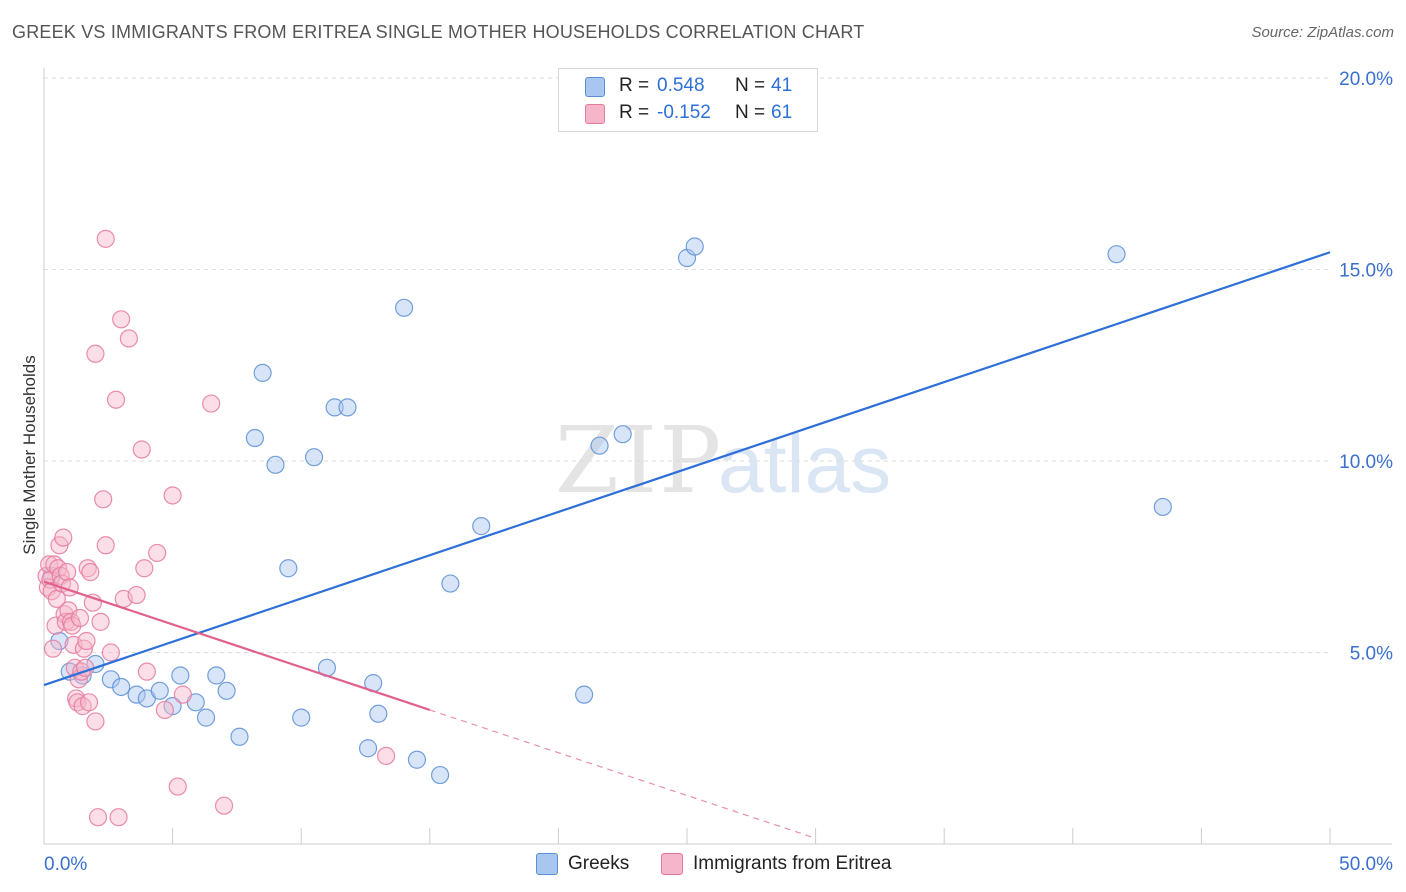  Describe the element at coordinates (65, 864) in the screenshot. I see `x-tick-label: 0.0%` at that location.